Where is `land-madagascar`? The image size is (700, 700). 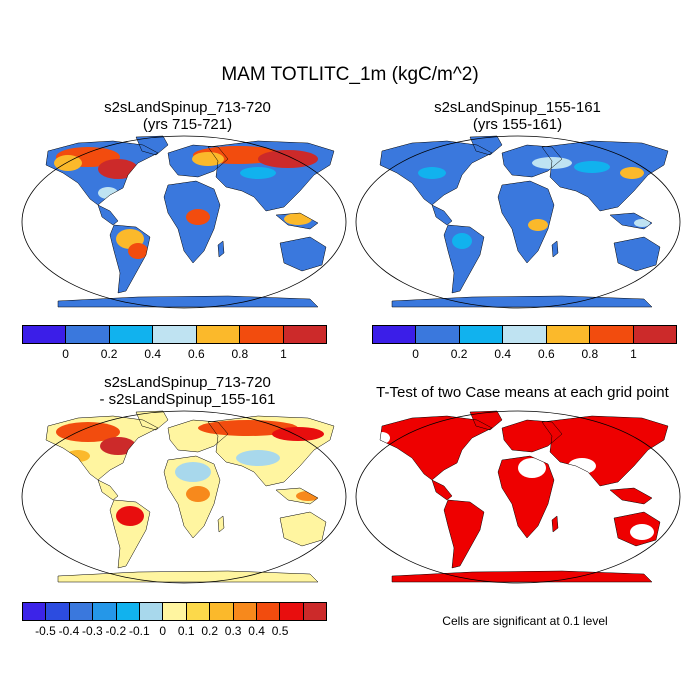 land-madagascar is located at coordinates (221, 524).